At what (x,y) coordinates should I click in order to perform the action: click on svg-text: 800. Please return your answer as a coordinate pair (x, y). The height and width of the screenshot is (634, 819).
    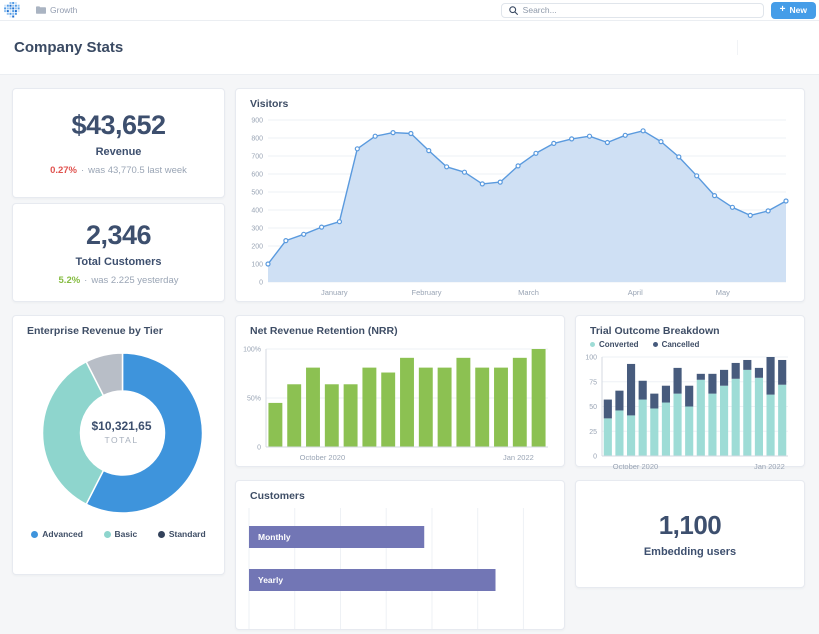
    Looking at the image, I should click on (257, 139).